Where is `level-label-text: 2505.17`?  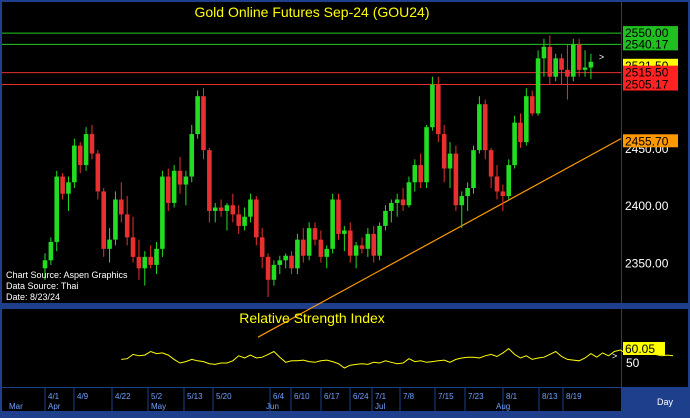
level-label-text: 2505.17 is located at coordinates (647, 85).